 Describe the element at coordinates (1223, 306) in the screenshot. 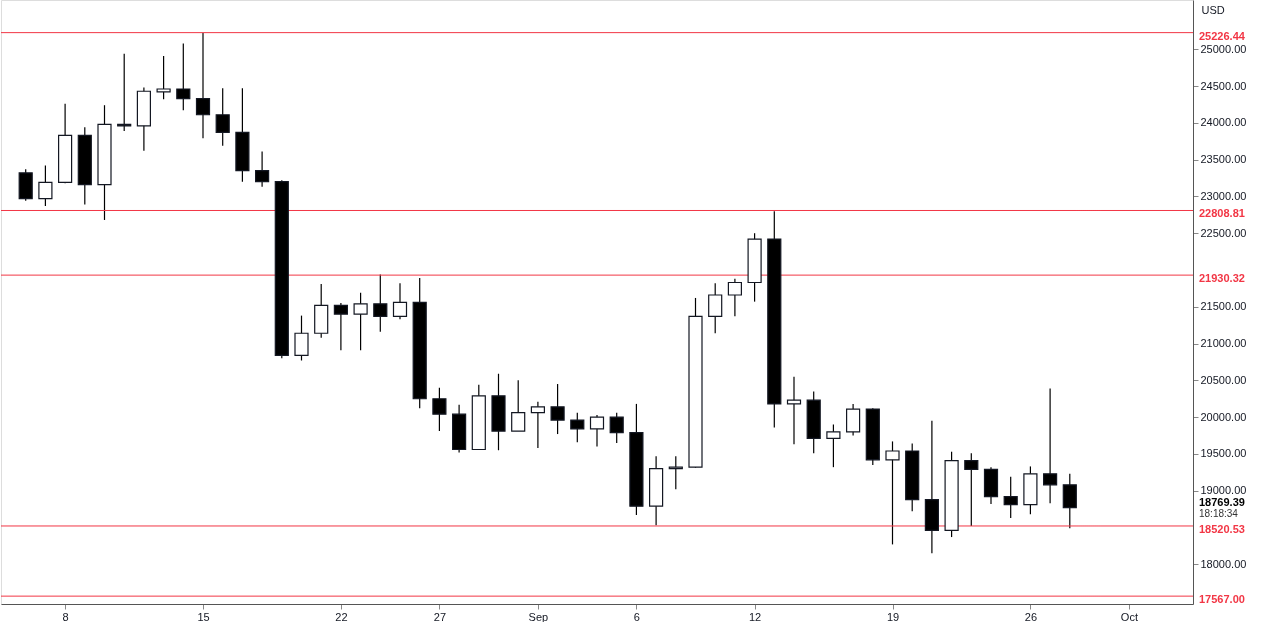

I see `y-tick-label: 21500.00` at that location.